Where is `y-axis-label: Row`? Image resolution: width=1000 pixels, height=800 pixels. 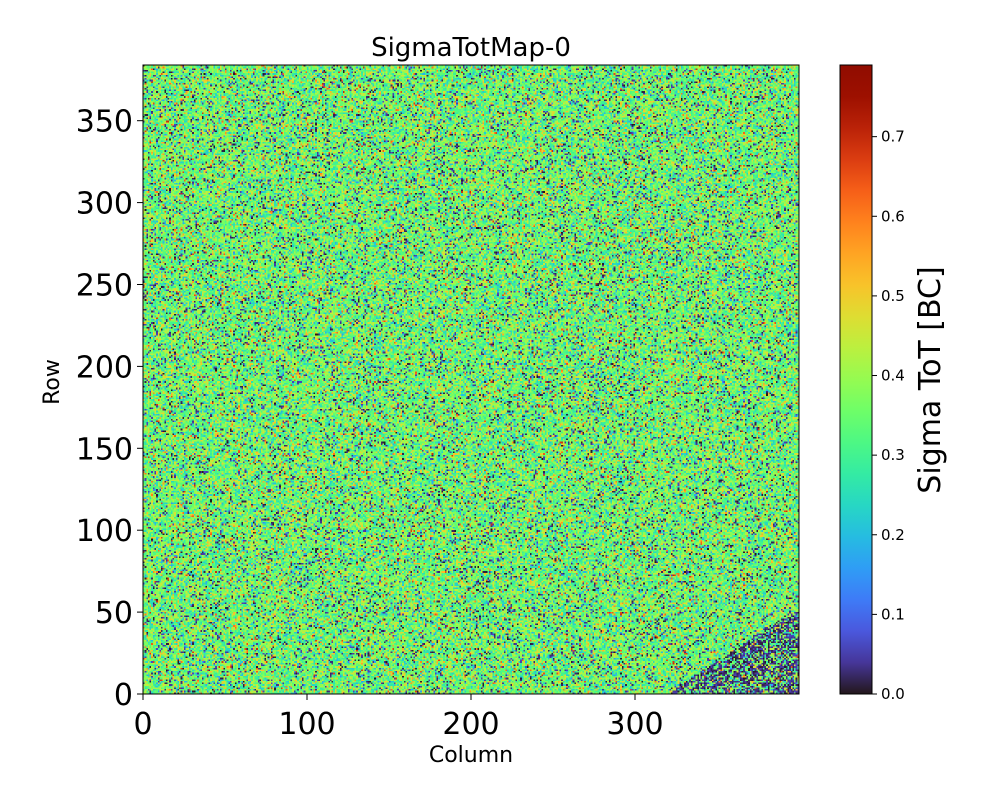 y-axis-label: Row is located at coordinates (52, 382).